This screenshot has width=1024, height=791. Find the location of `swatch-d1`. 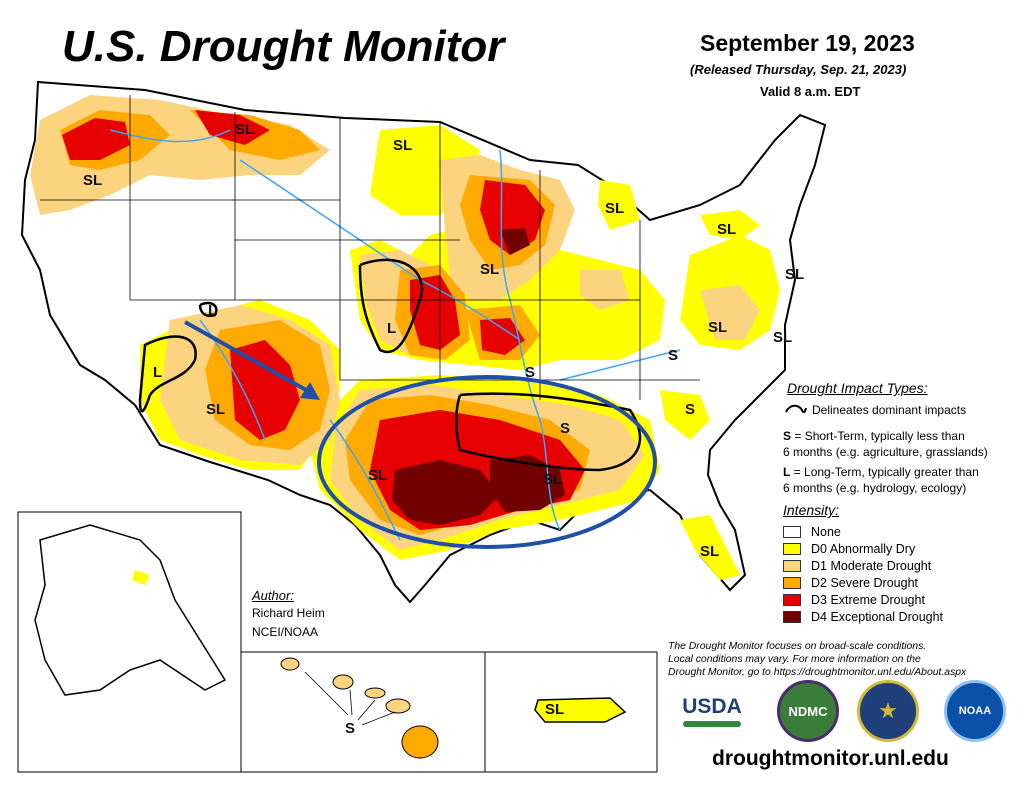

swatch-d1 is located at coordinates (792, 566).